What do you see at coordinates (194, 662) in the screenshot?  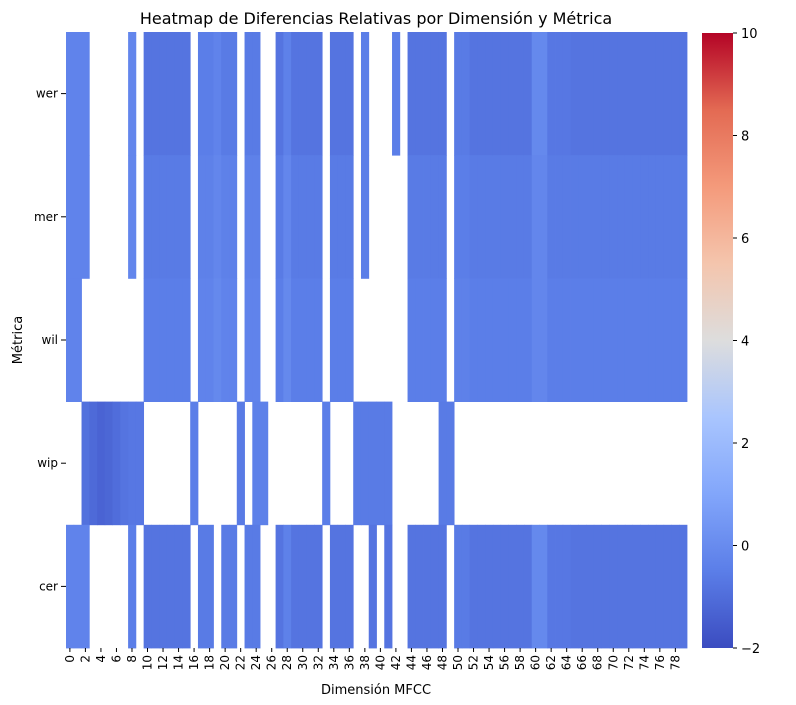 I see `x-tick-label: 16` at bounding box center [194, 662].